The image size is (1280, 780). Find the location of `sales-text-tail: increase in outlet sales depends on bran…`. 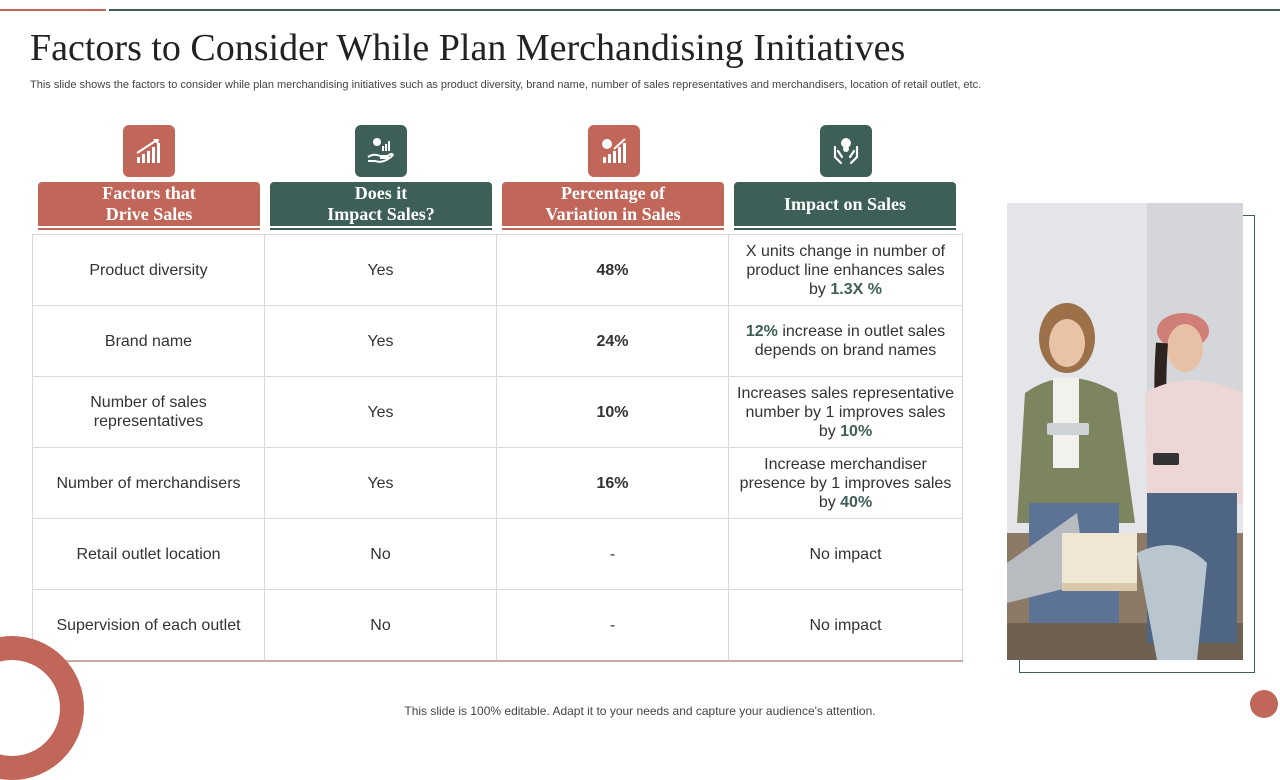

sales-text-tail: increase in outlet sales depends on bran… is located at coordinates (850, 341).